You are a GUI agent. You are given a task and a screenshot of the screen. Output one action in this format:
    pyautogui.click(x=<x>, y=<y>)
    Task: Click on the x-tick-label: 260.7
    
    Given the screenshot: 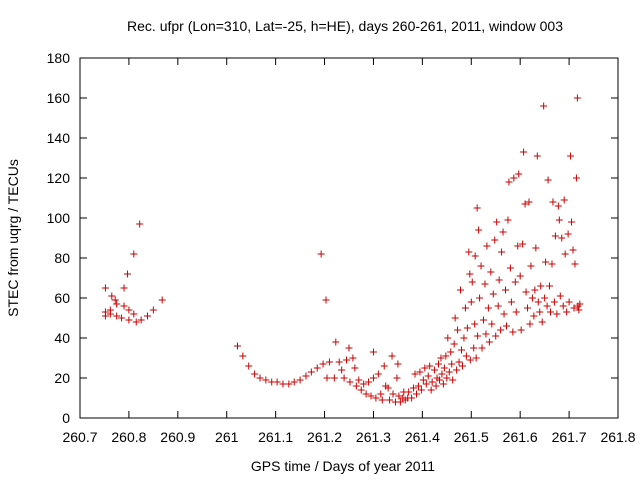 What is the action you would take?
    pyautogui.click(x=79, y=437)
    